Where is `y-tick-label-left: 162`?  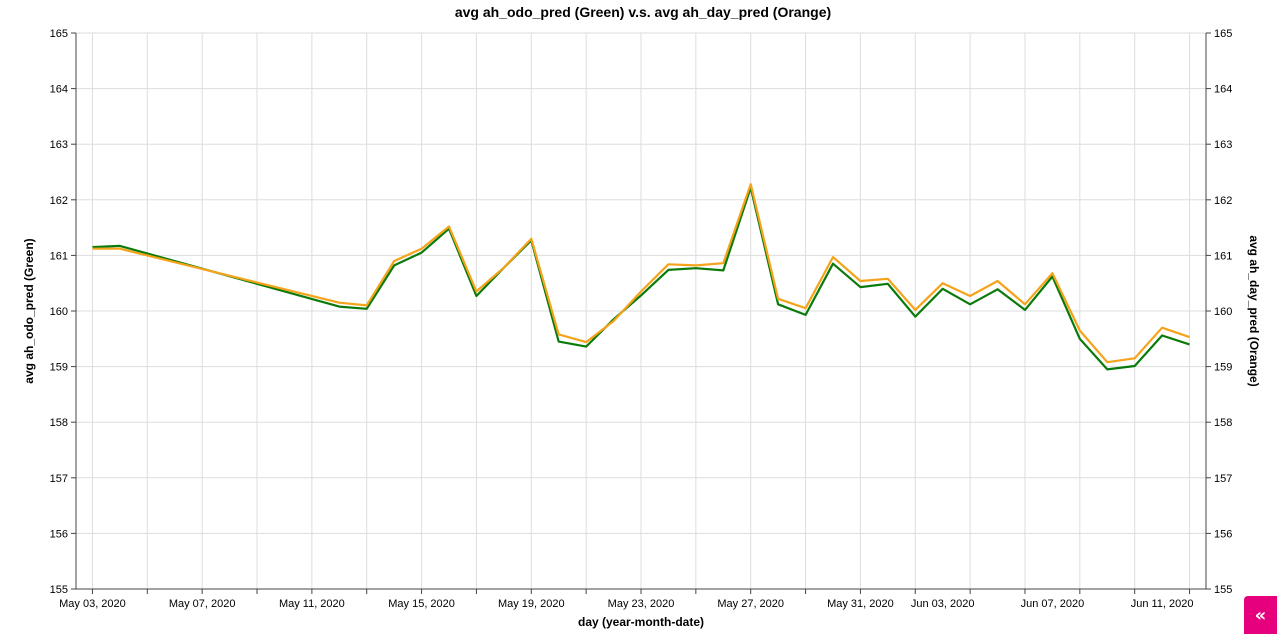 y-tick-label-left: 162 is located at coordinates (59, 201).